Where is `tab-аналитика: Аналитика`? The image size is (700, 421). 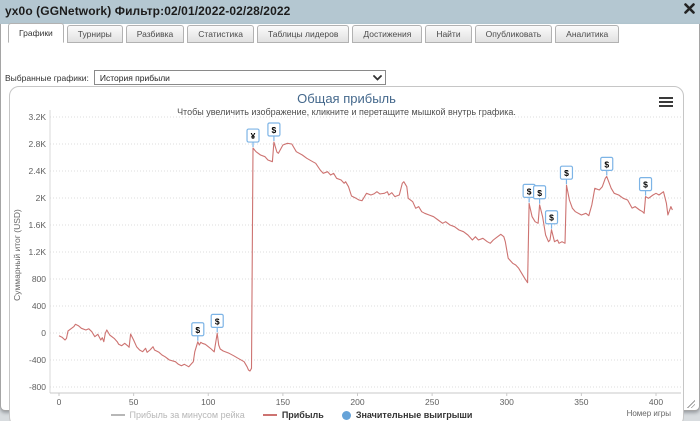
tab-аналитика: Аналитика is located at coordinates (587, 34).